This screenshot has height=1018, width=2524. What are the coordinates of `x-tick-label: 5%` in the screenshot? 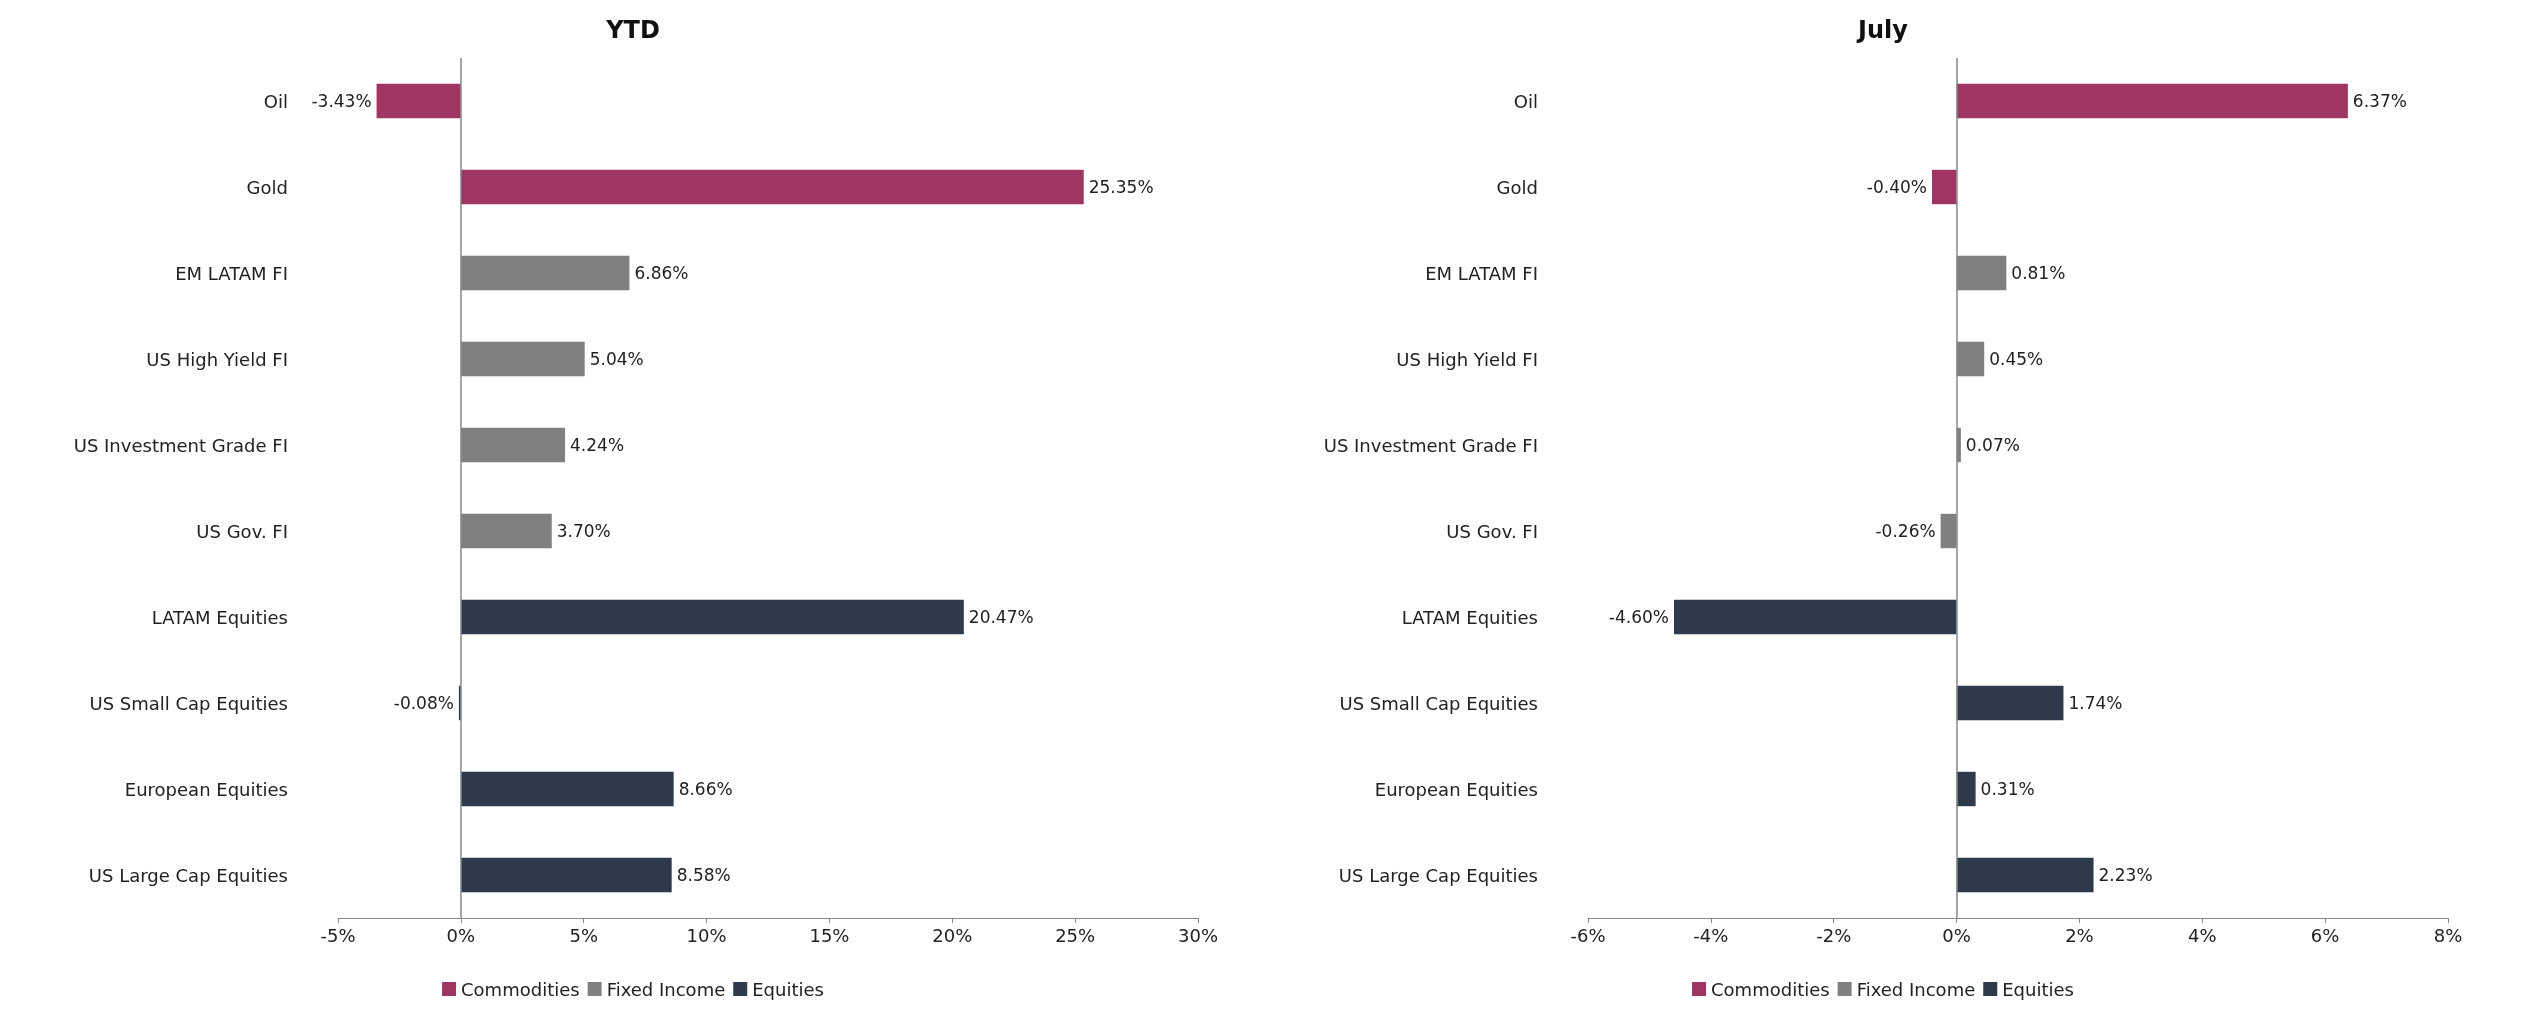 It's located at (583, 935).